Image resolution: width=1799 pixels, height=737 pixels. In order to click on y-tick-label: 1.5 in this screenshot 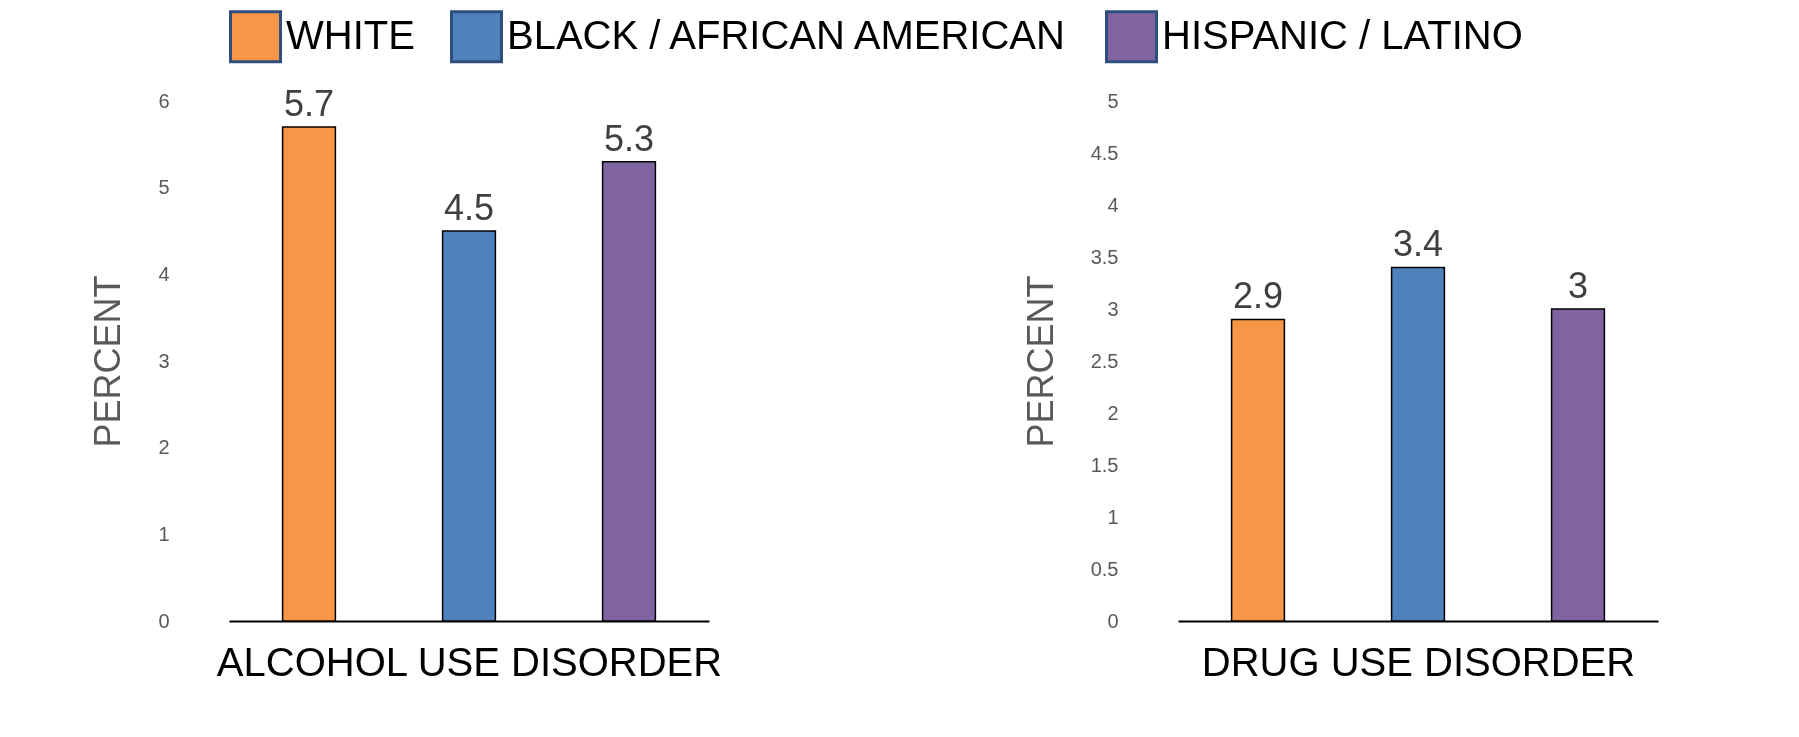, I will do `click(1104, 464)`.